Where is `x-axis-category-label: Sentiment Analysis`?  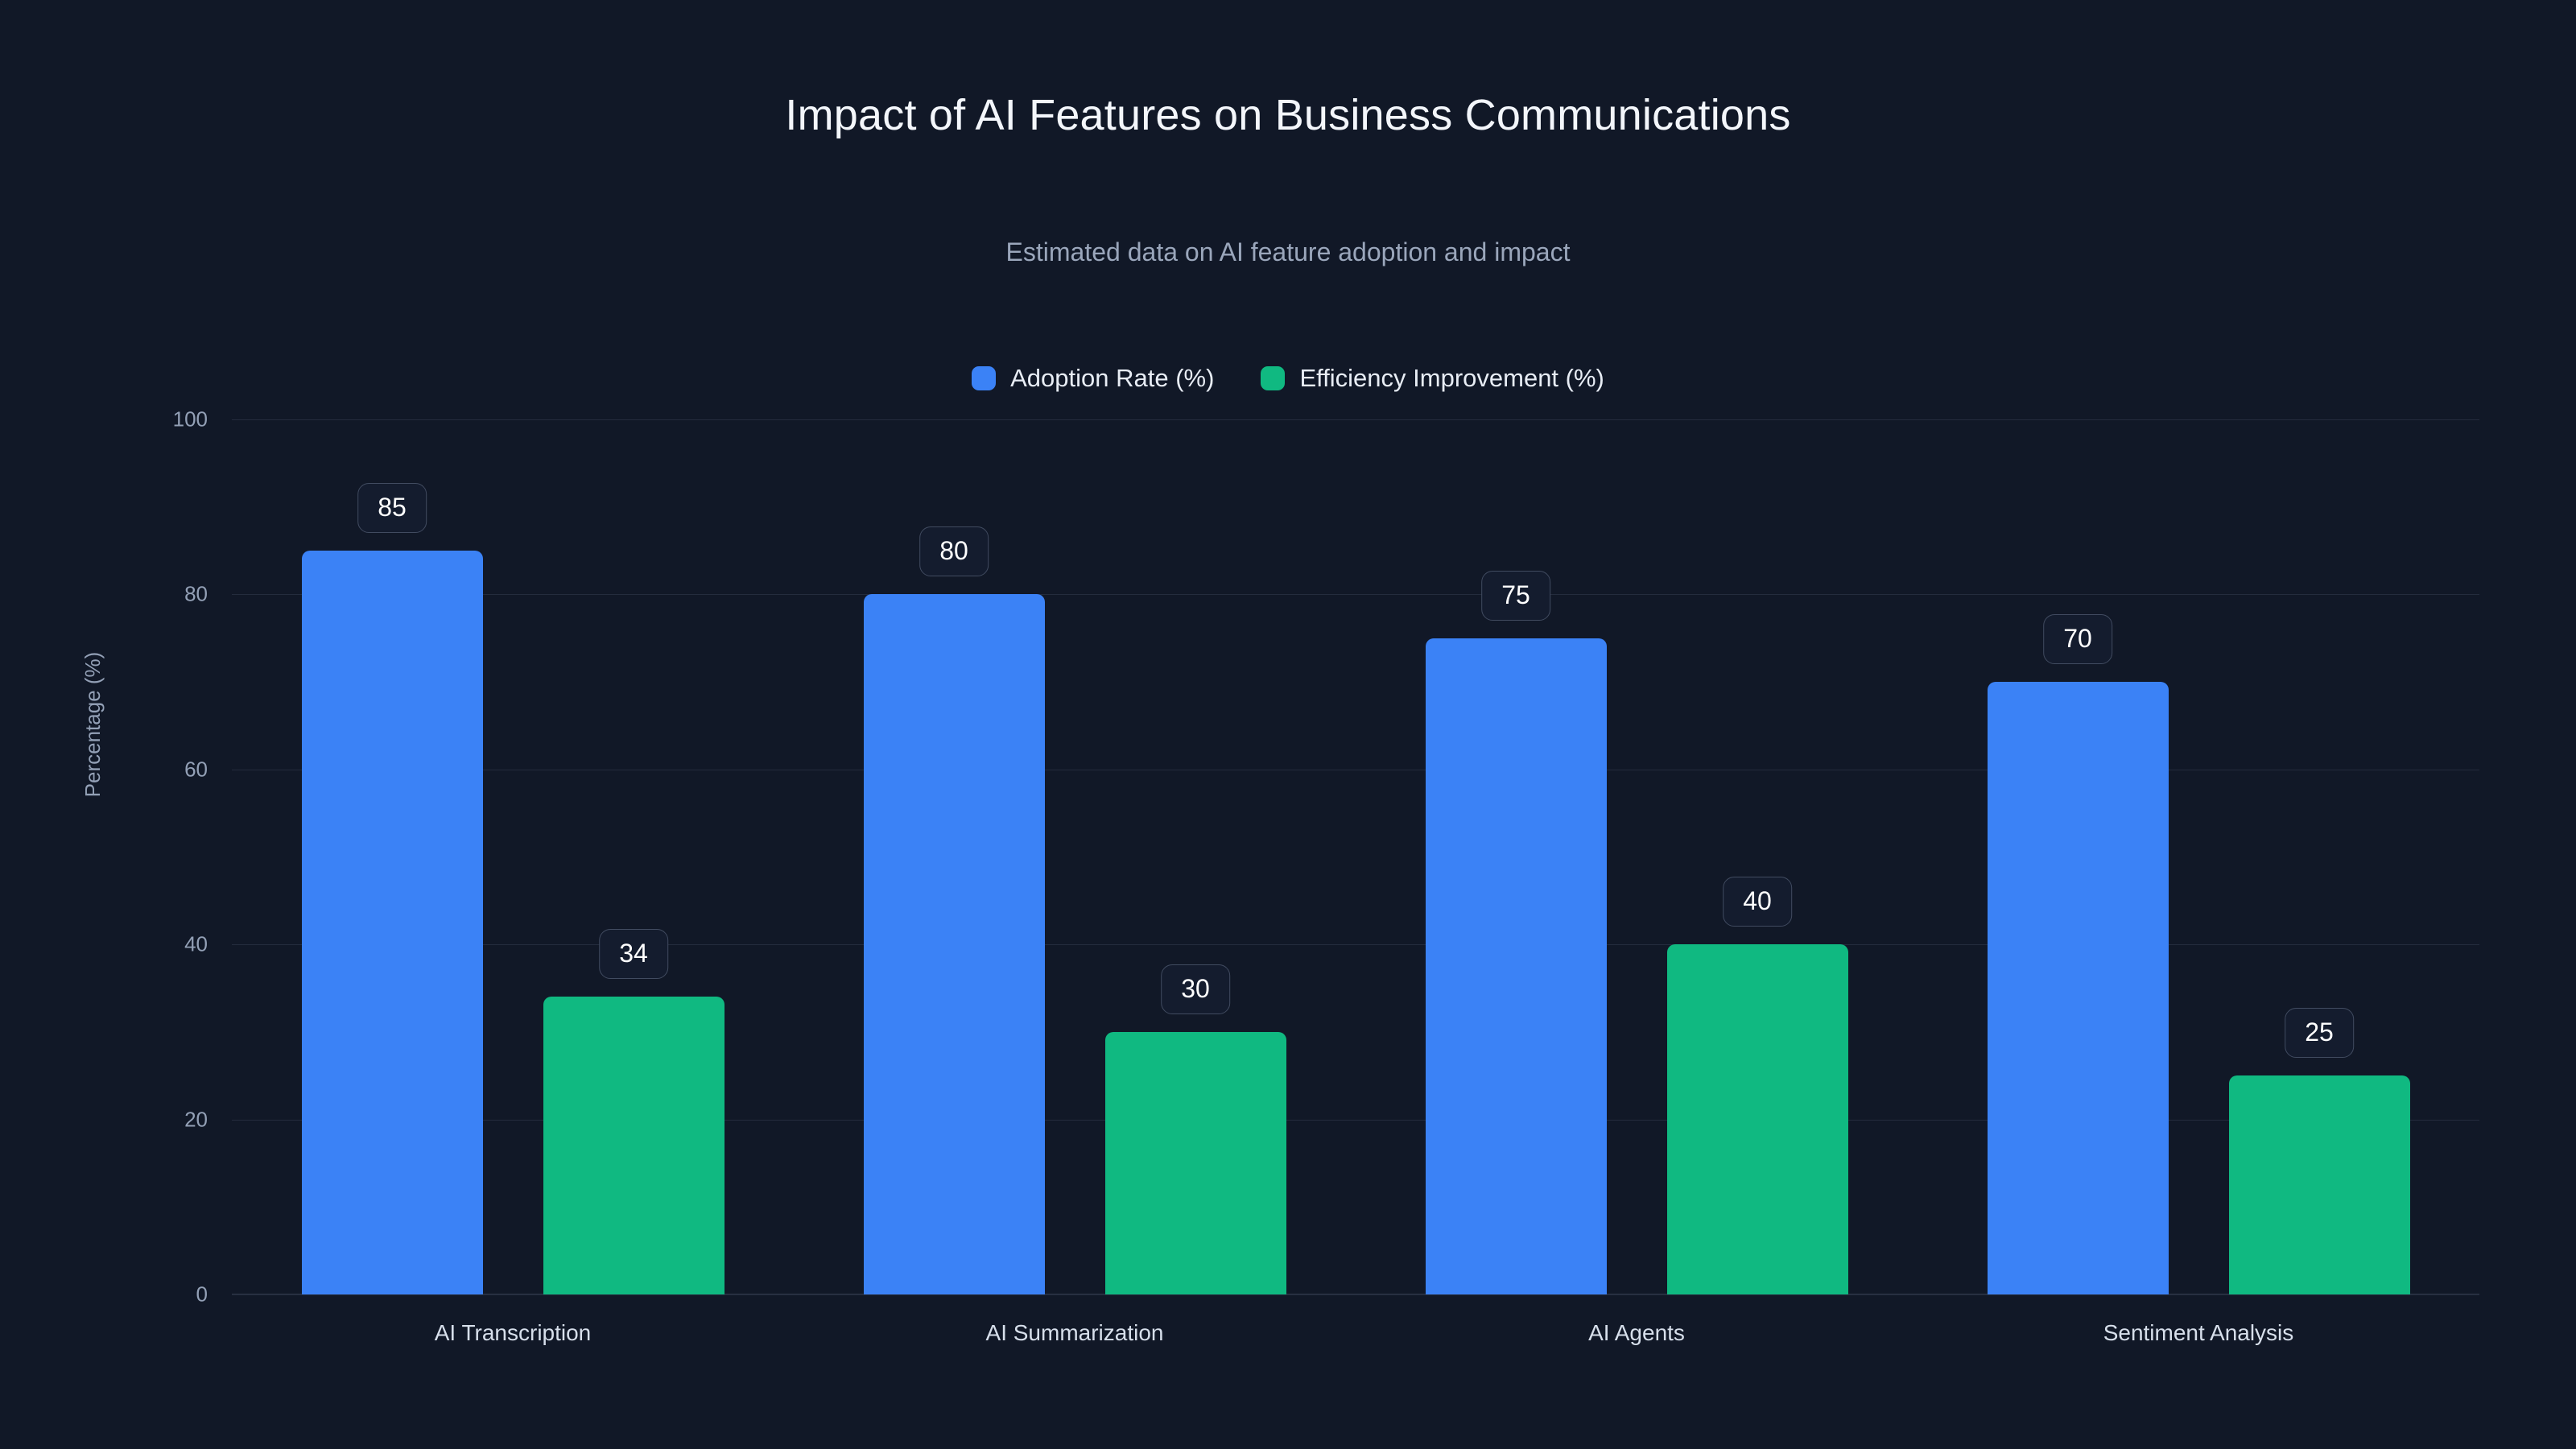 x-axis-category-label: Sentiment Analysis is located at coordinates (2198, 1332).